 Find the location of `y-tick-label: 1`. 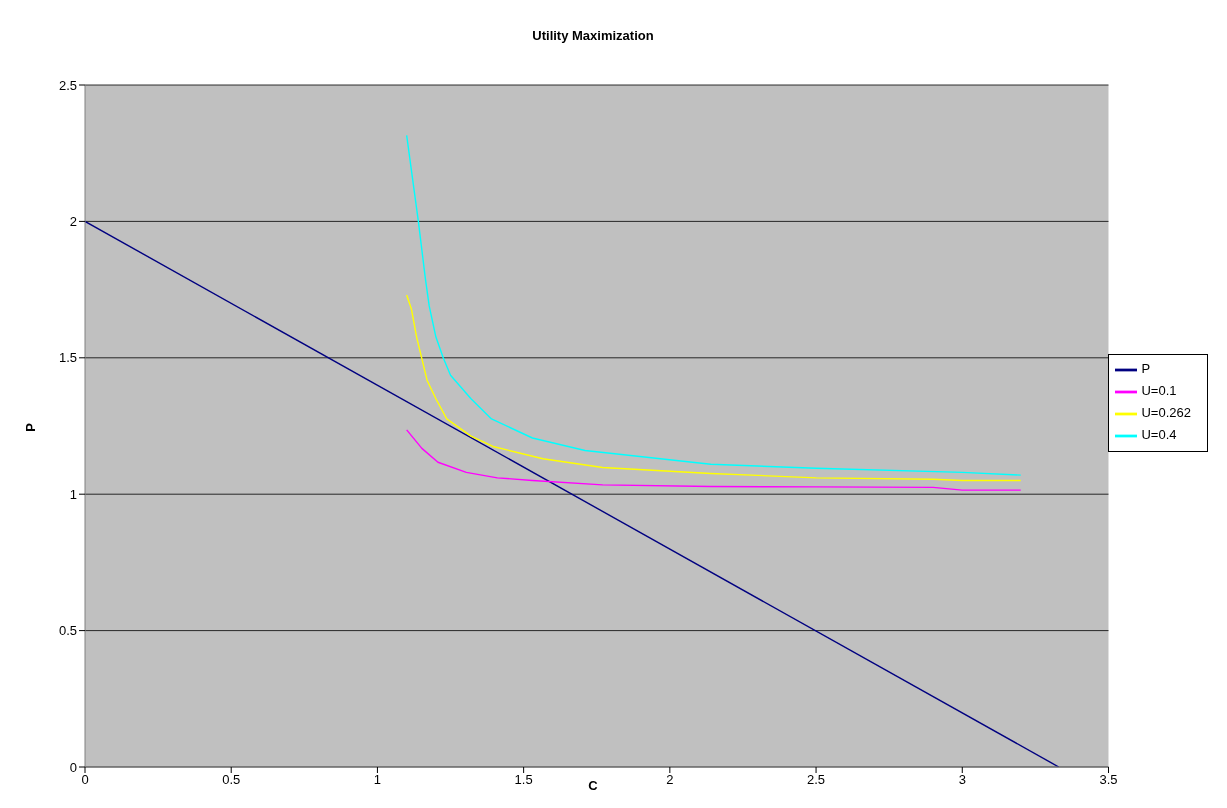

y-tick-label: 1 is located at coordinates (73, 494).